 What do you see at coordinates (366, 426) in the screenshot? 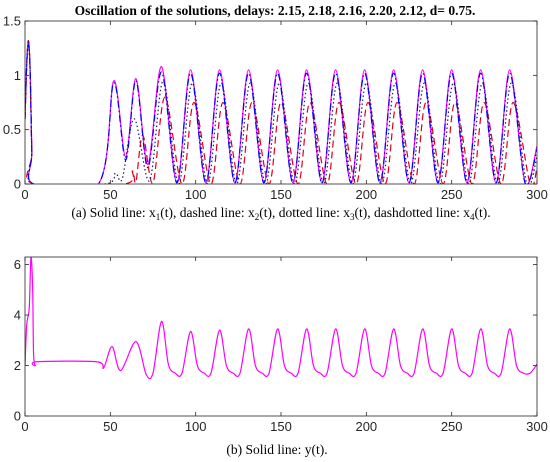
I see `chart-b-xtick-label: 200` at bounding box center [366, 426].